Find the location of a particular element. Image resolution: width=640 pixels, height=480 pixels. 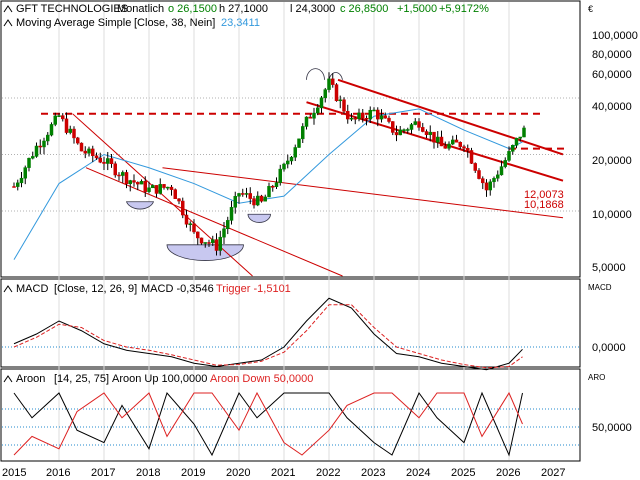

annotation-value-1: 12,0073 is located at coordinates (544, 195).